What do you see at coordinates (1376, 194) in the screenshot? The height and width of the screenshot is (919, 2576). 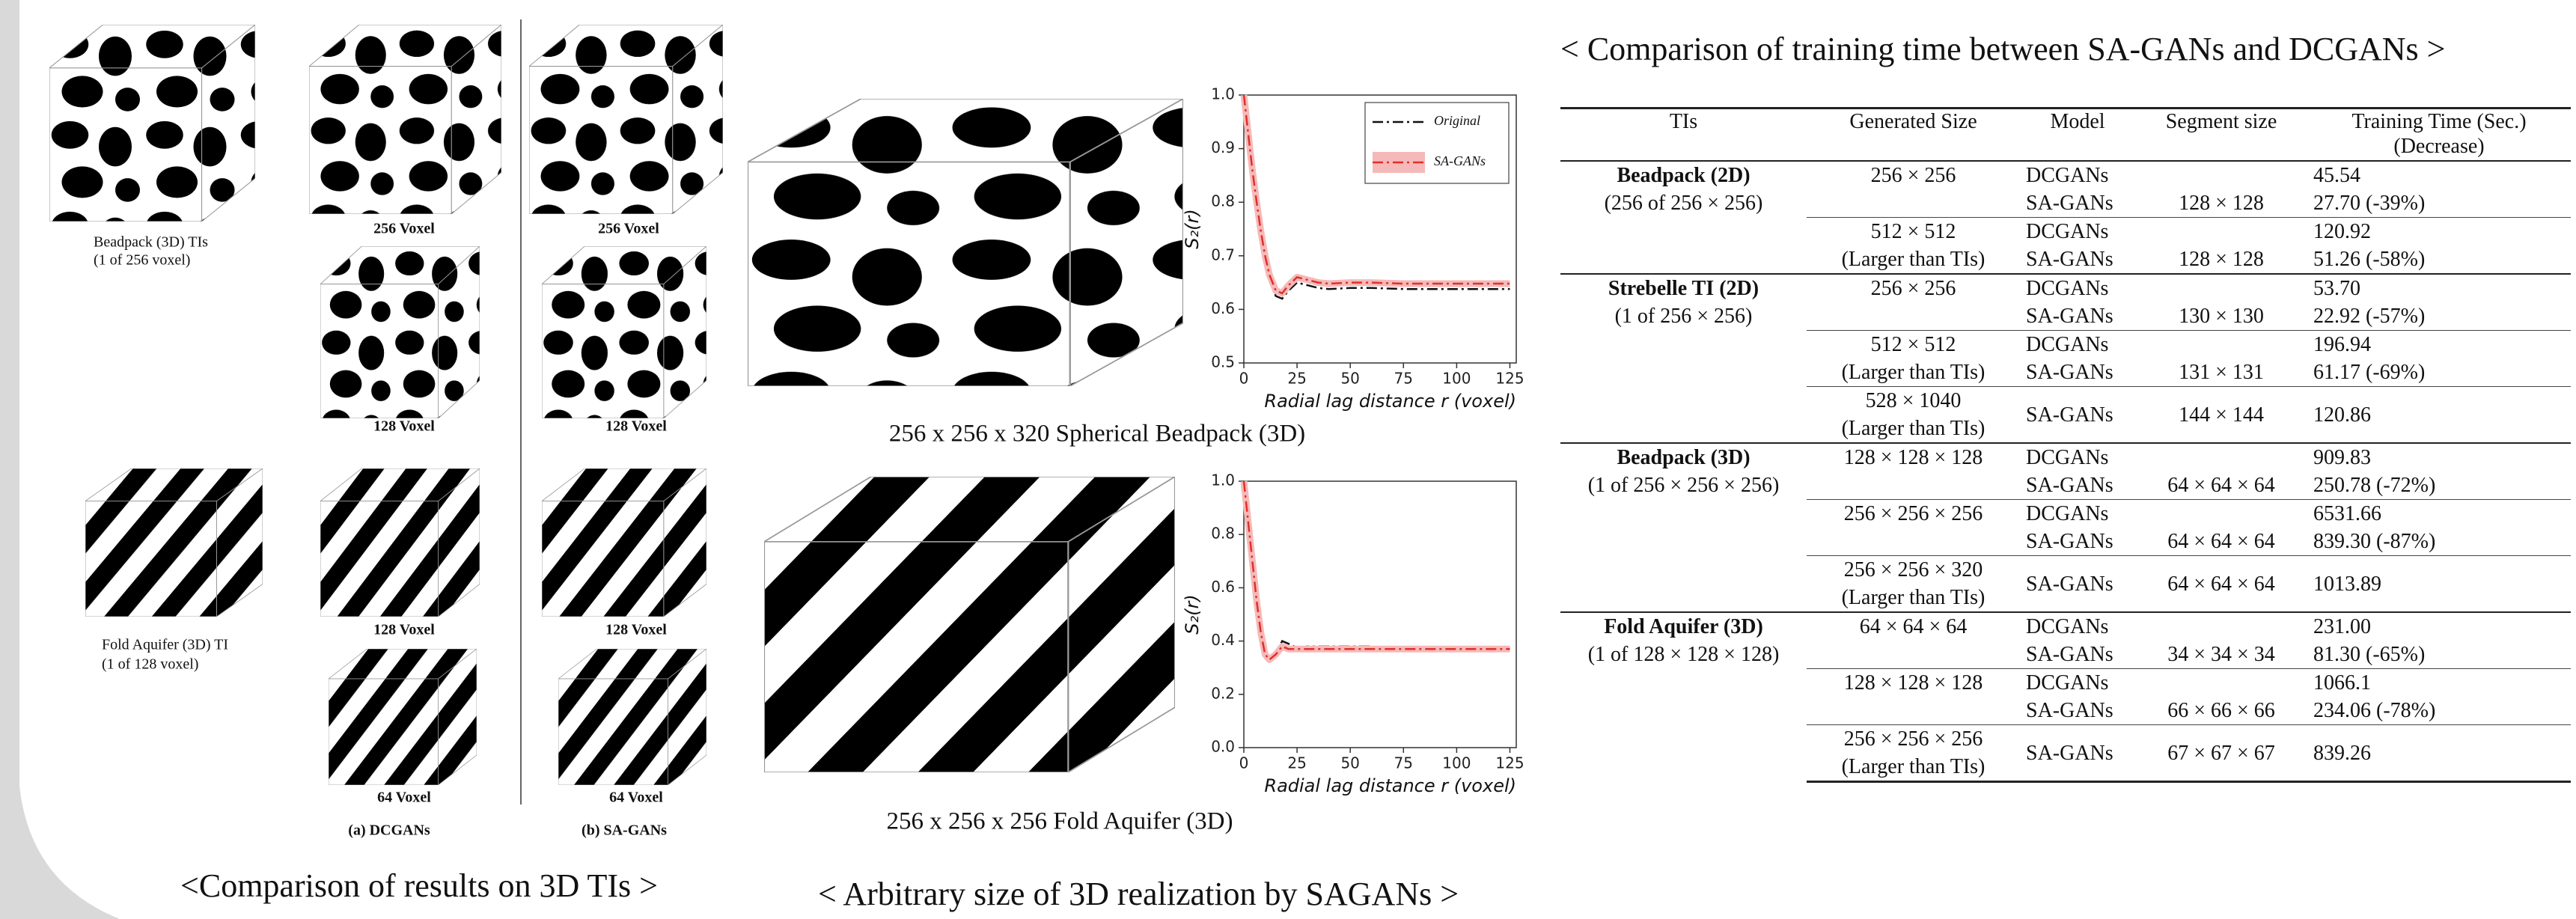 I see `series-line` at bounding box center [1376, 194].